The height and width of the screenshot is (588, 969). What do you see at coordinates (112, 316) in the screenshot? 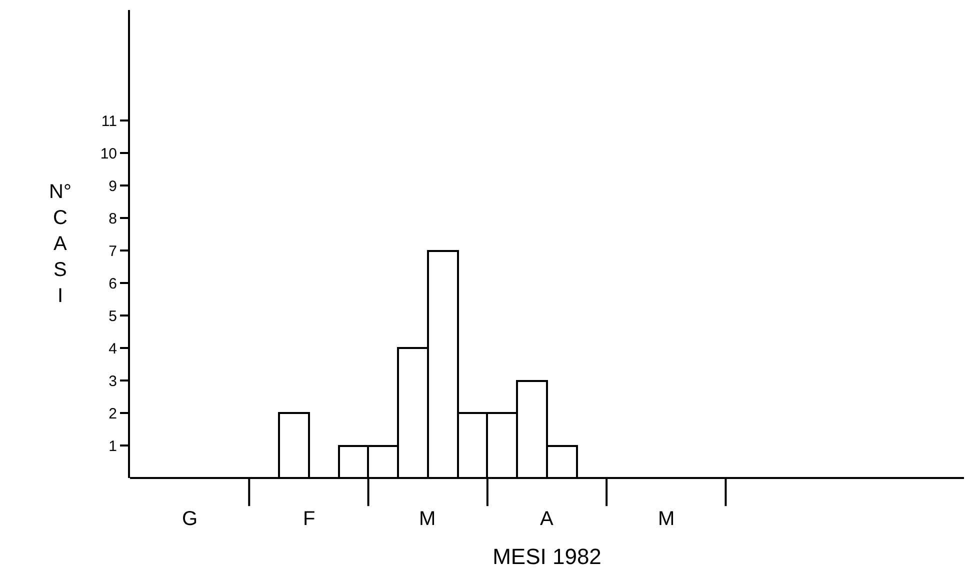
I see `y-tick-label: 5` at bounding box center [112, 316].